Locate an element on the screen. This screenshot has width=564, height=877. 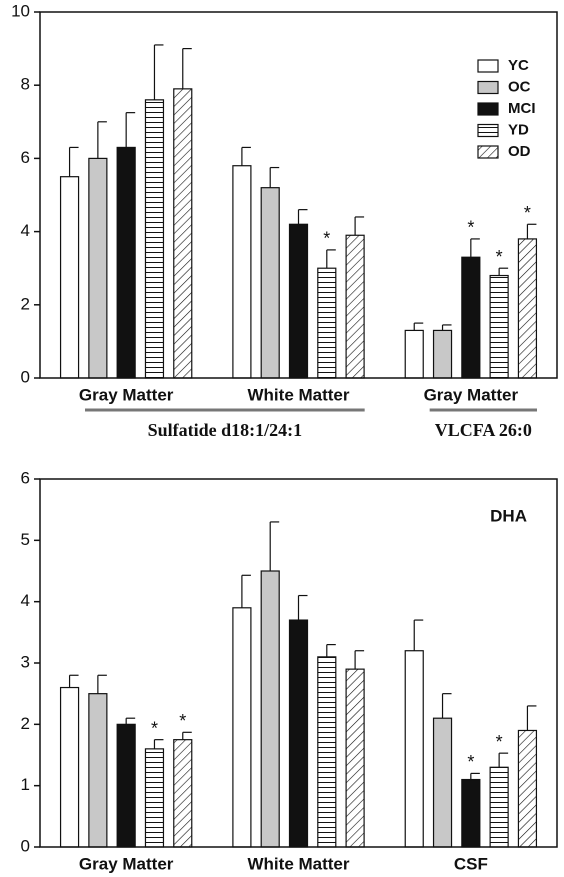
y-tick-label: 8 is located at coordinates (25, 84).